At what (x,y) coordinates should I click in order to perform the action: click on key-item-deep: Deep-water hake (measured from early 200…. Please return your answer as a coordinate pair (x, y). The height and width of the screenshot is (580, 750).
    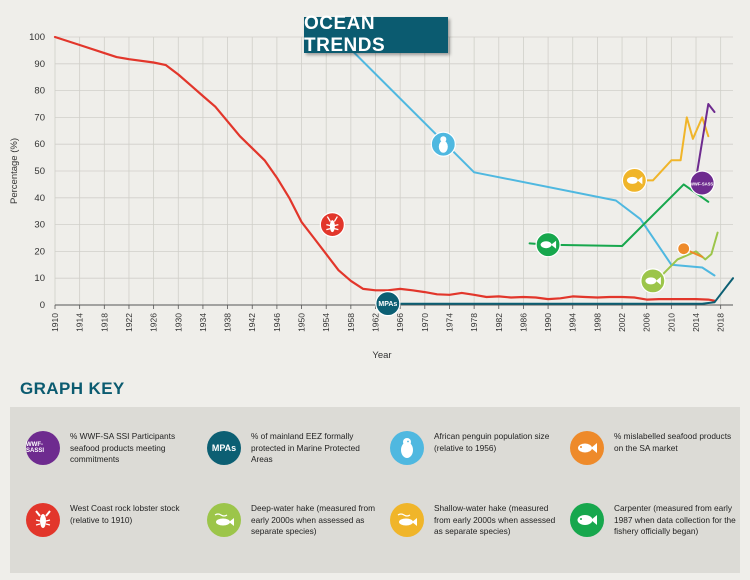
    Looking at the image, I should click on (293, 520).